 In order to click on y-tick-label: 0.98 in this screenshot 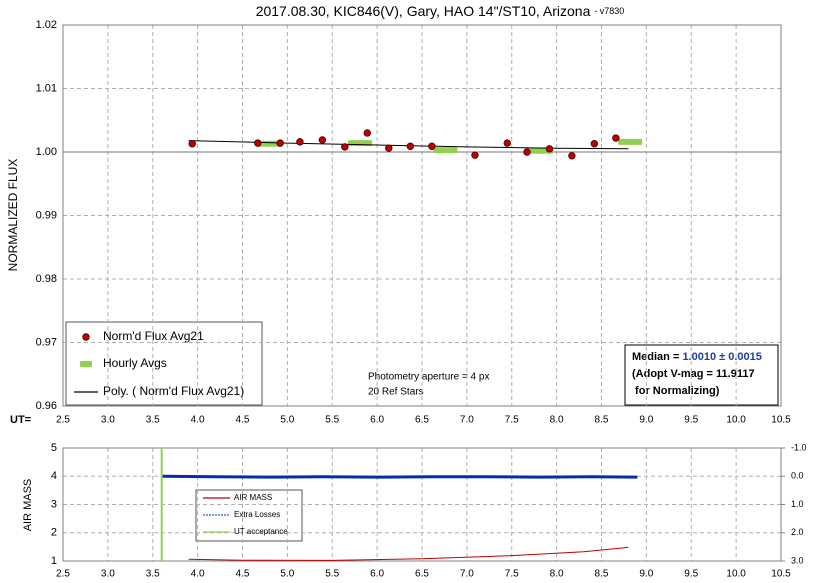, I will do `click(46, 279)`.